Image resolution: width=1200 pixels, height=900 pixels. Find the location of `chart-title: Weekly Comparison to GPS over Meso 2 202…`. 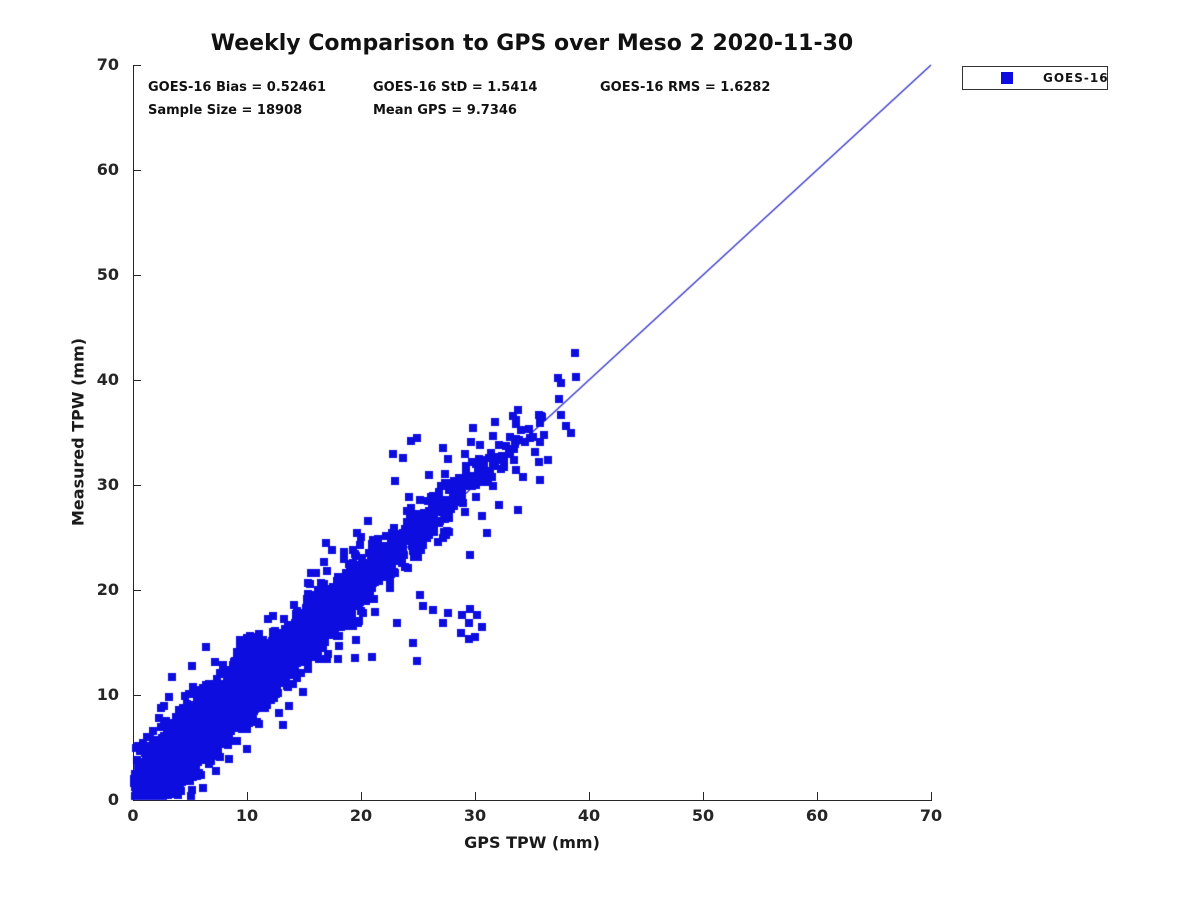

chart-title: Weekly Comparison to GPS over Meso 2 202… is located at coordinates (532, 43).